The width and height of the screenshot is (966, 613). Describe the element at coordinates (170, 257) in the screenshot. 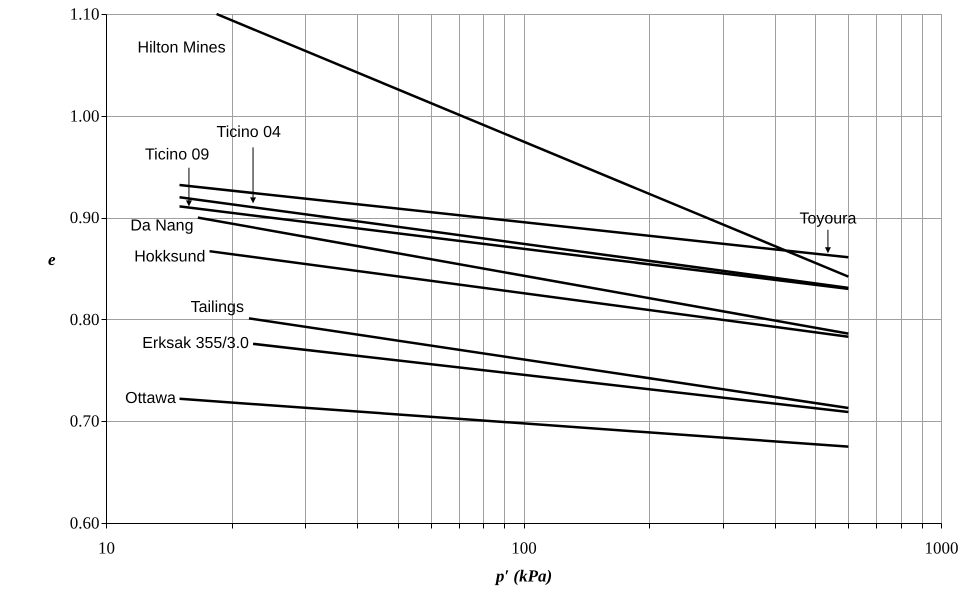

I see `series-label: Hokksund` at that location.